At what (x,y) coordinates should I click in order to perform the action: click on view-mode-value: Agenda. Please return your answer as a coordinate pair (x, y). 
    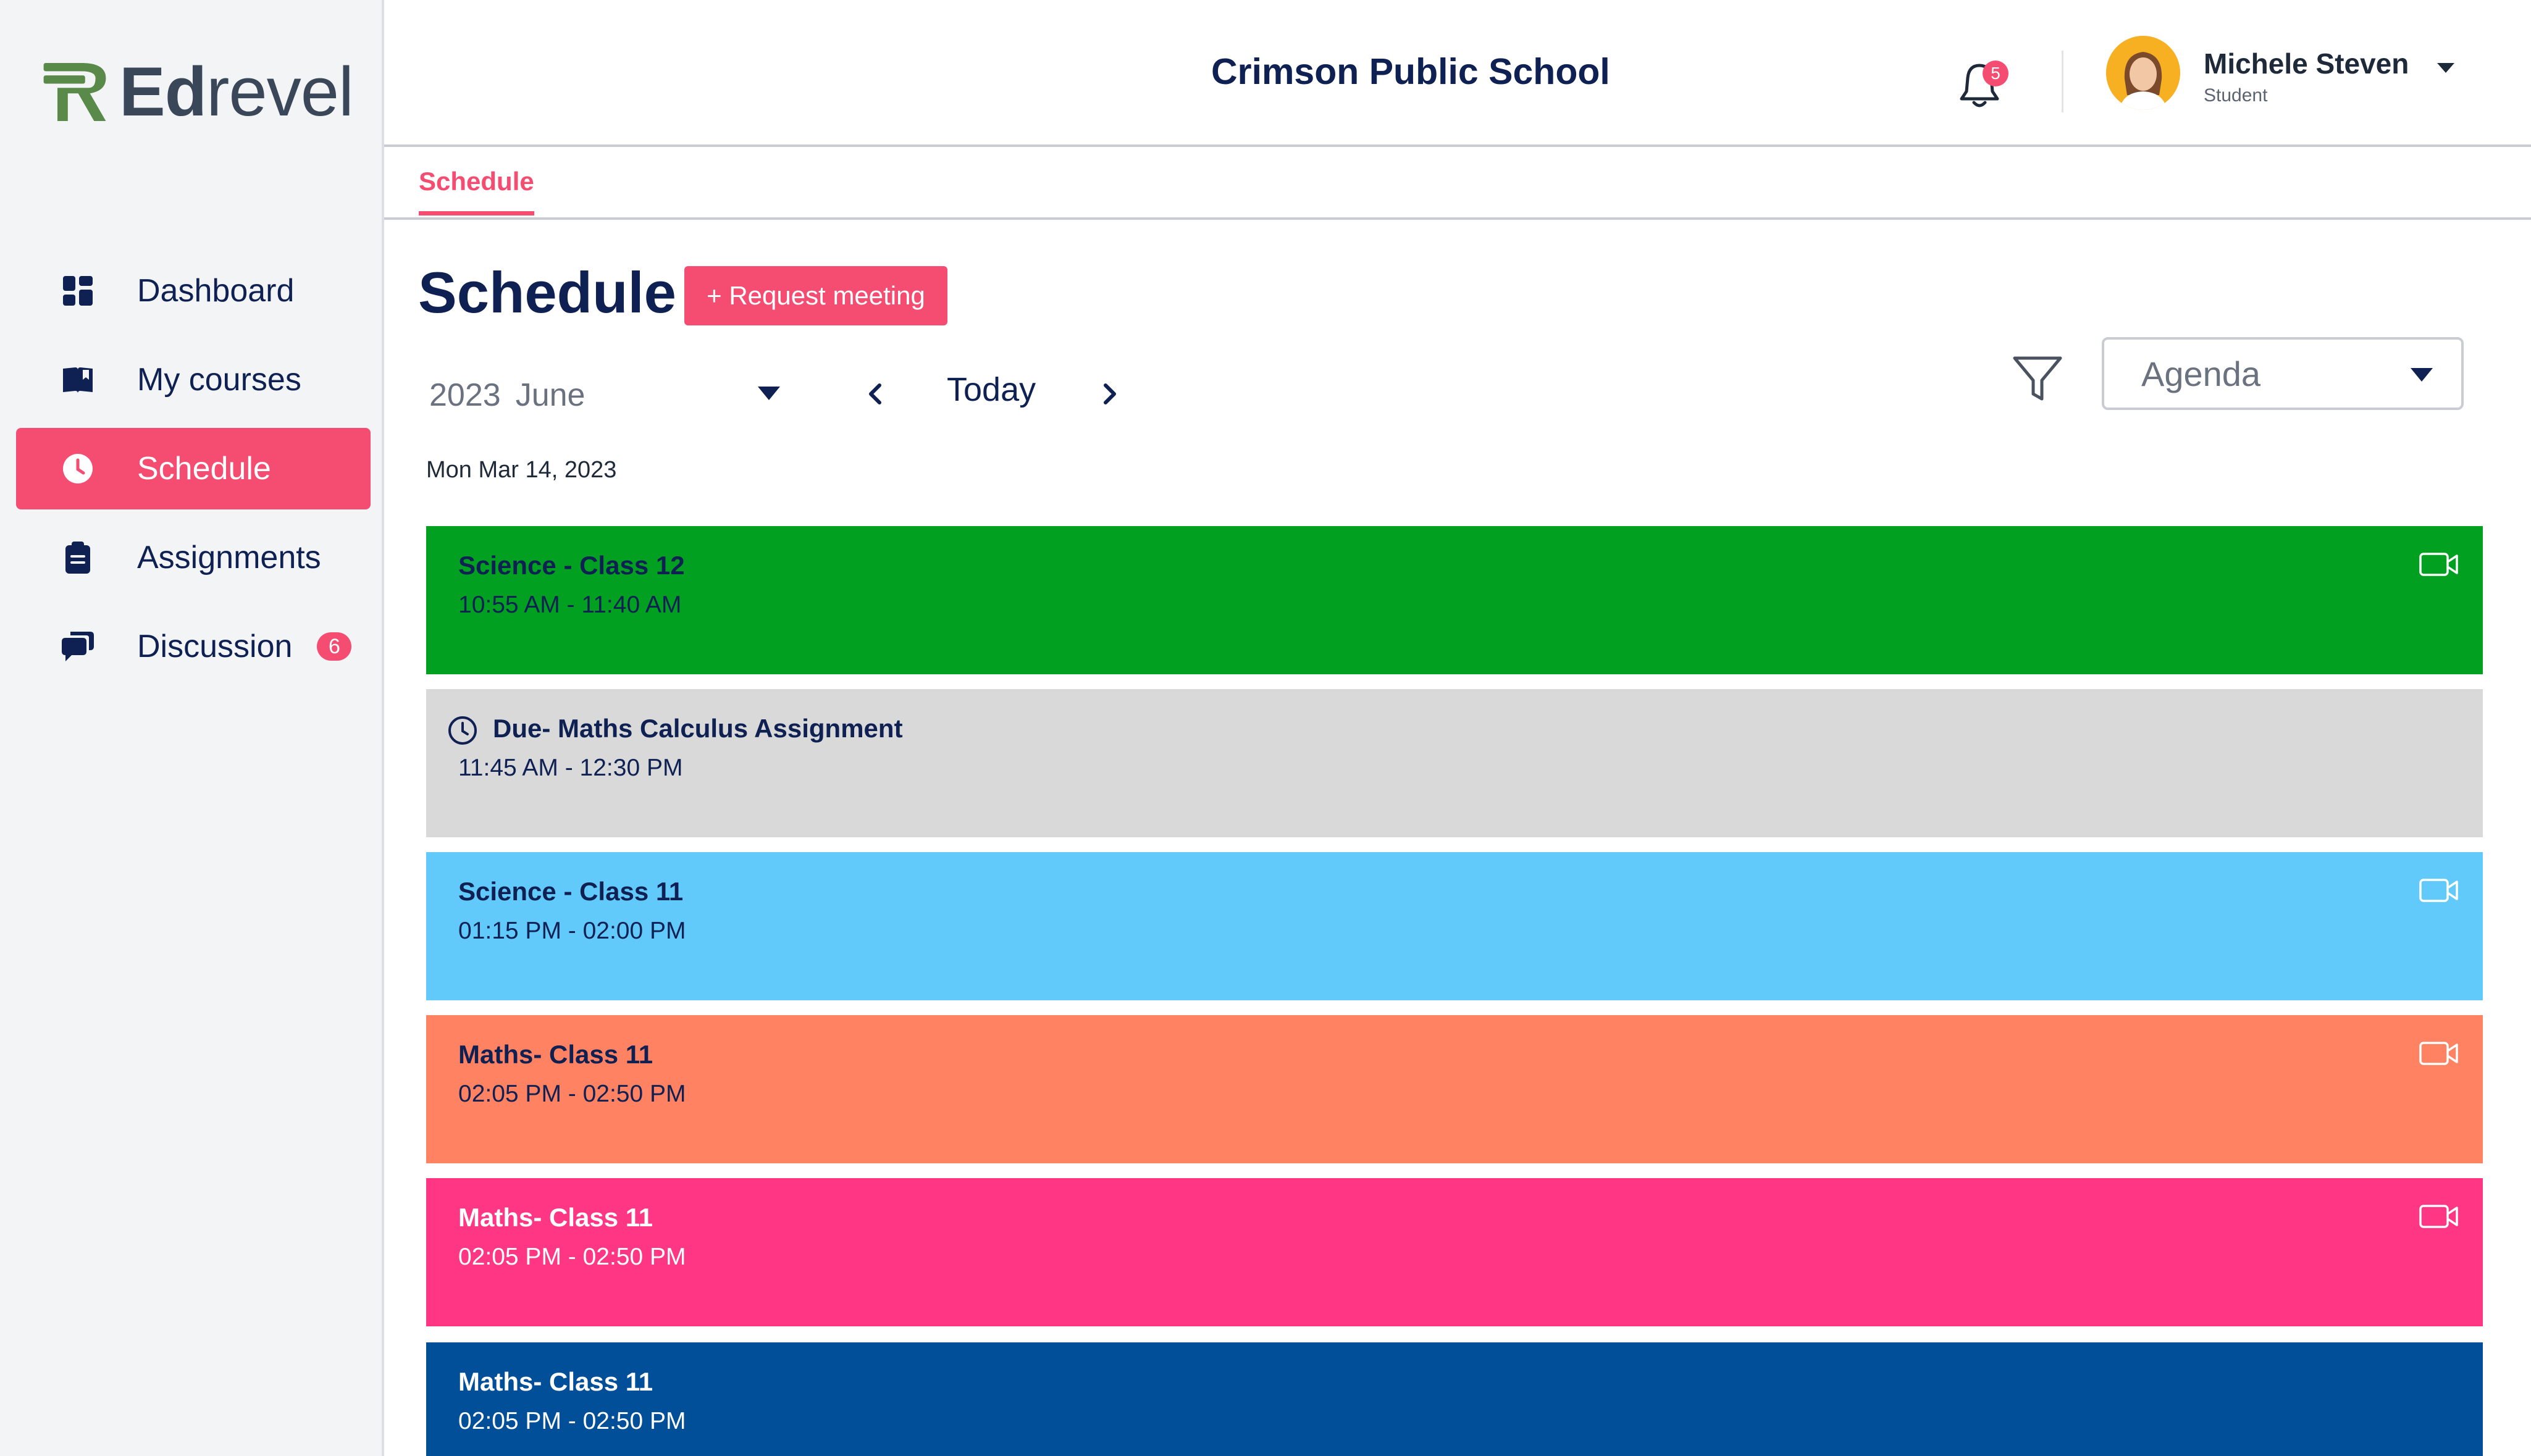
    Looking at the image, I should click on (2201, 373).